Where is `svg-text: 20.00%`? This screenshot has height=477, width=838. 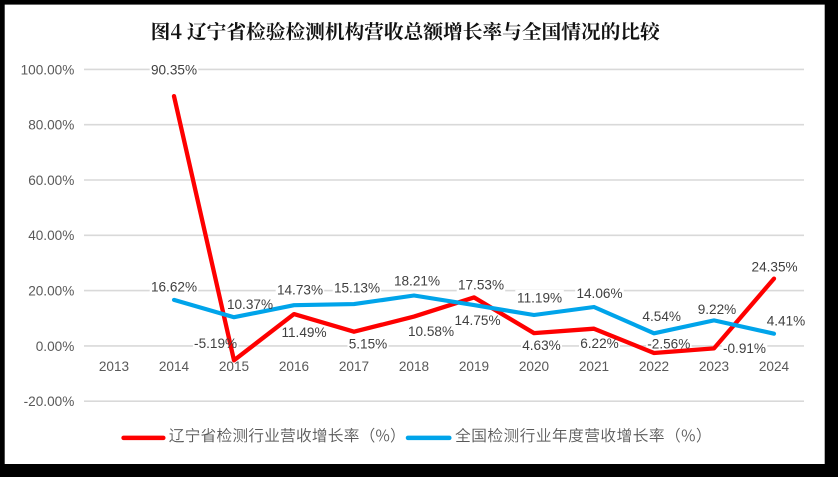
svg-text: 20.00% is located at coordinates (51, 291).